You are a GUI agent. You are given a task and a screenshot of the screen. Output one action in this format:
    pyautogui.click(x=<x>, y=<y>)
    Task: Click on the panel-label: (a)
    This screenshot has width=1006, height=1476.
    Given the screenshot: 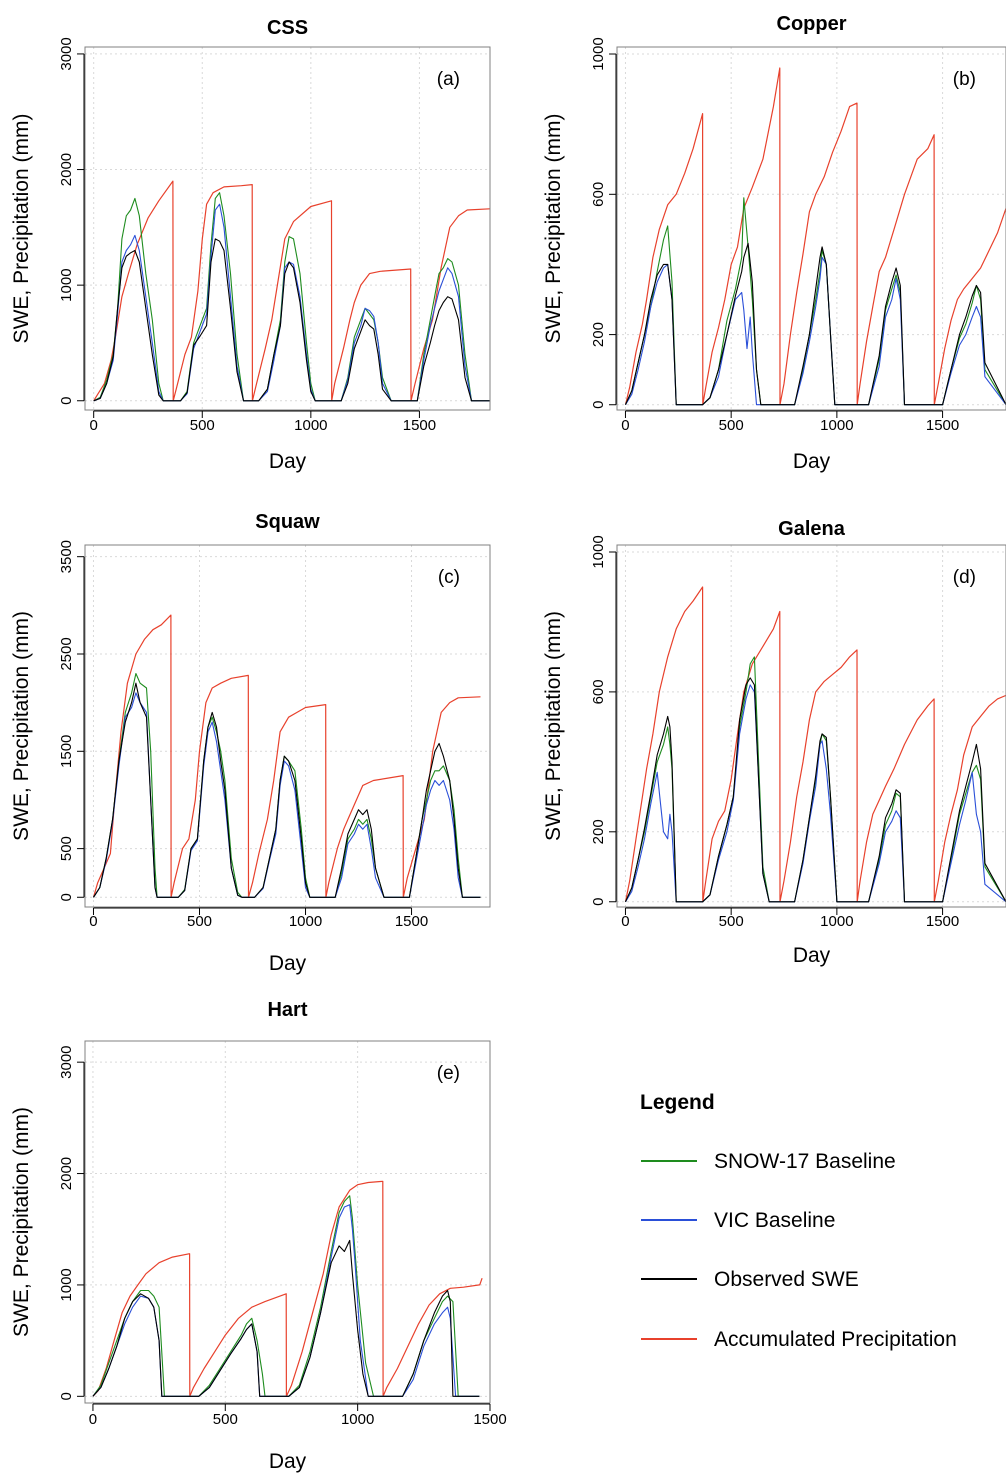 What is the action you would take?
    pyautogui.click(x=448, y=79)
    